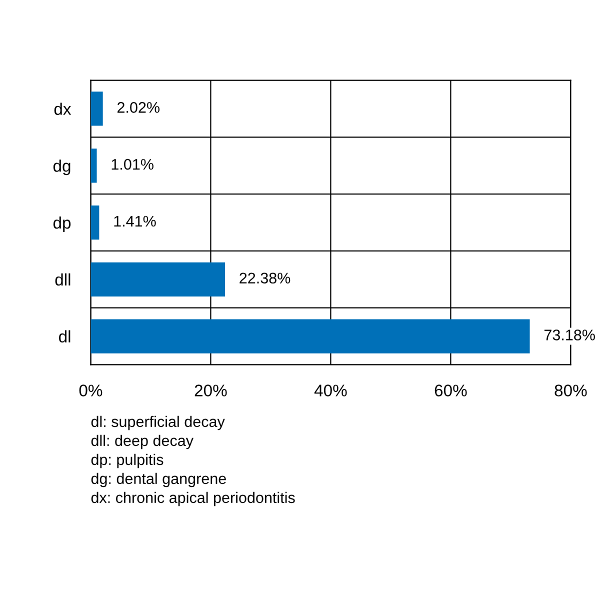 Image resolution: width=613 pixels, height=613 pixels. I want to click on data-label: 73.18%, so click(569, 335).